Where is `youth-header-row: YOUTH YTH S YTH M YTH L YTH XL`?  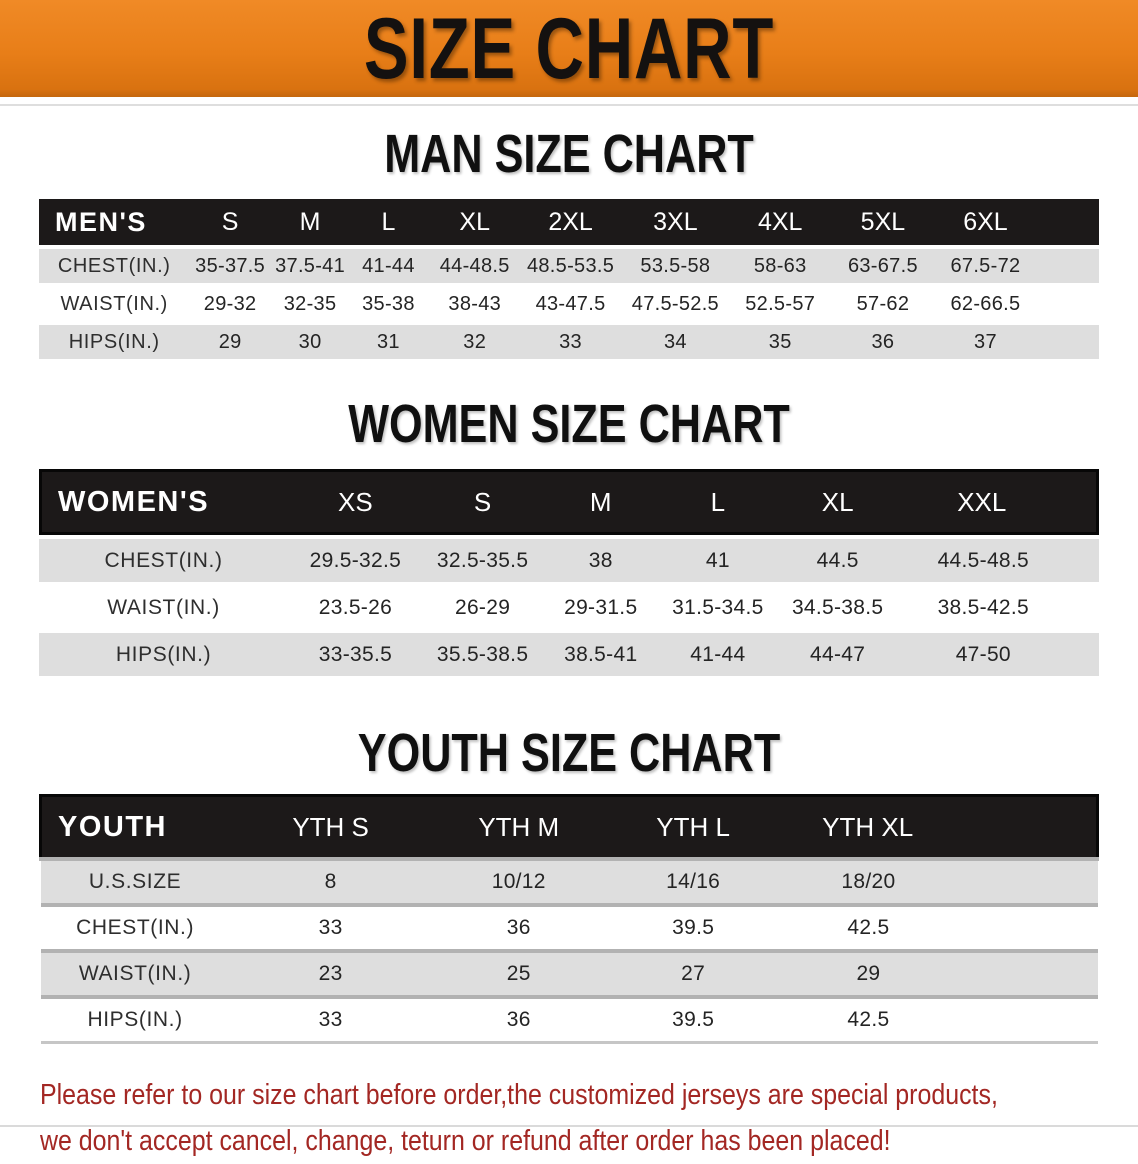
youth-header-row: YOUTH YTH S YTH M YTH L YTH XL is located at coordinates (569, 827).